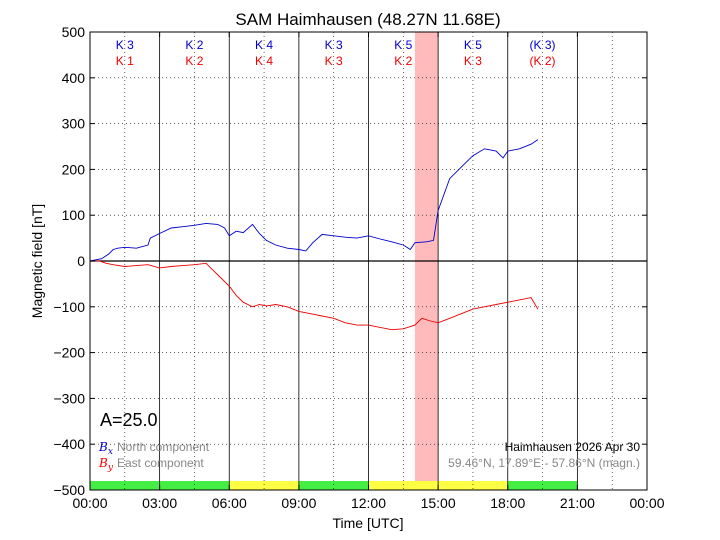 The image size is (720, 540). I want to click on k-index-label-1-3: K 3, so click(334, 61).